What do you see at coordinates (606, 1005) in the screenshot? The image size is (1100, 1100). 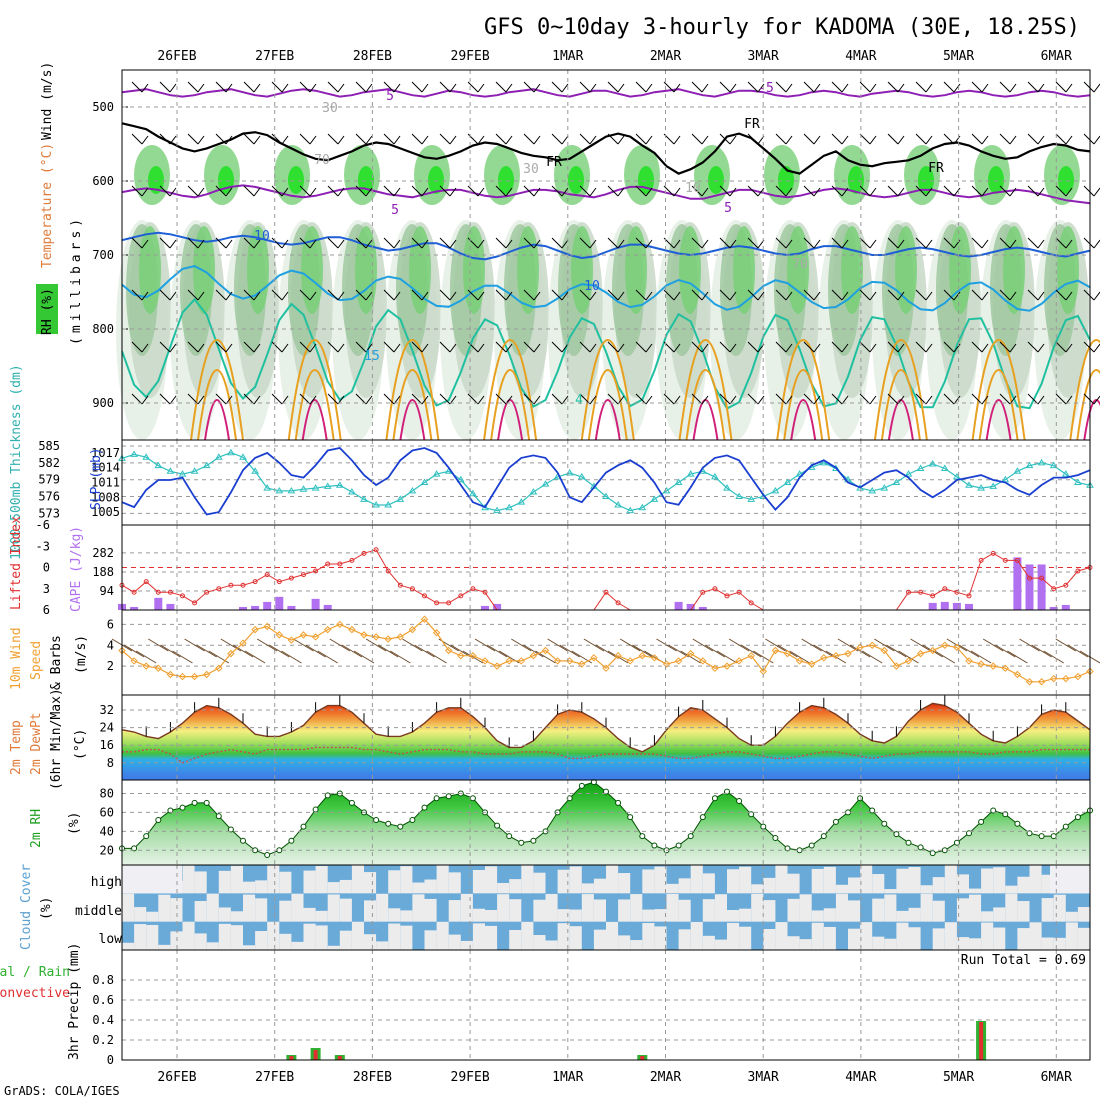 I see `precip-frame` at bounding box center [606, 1005].